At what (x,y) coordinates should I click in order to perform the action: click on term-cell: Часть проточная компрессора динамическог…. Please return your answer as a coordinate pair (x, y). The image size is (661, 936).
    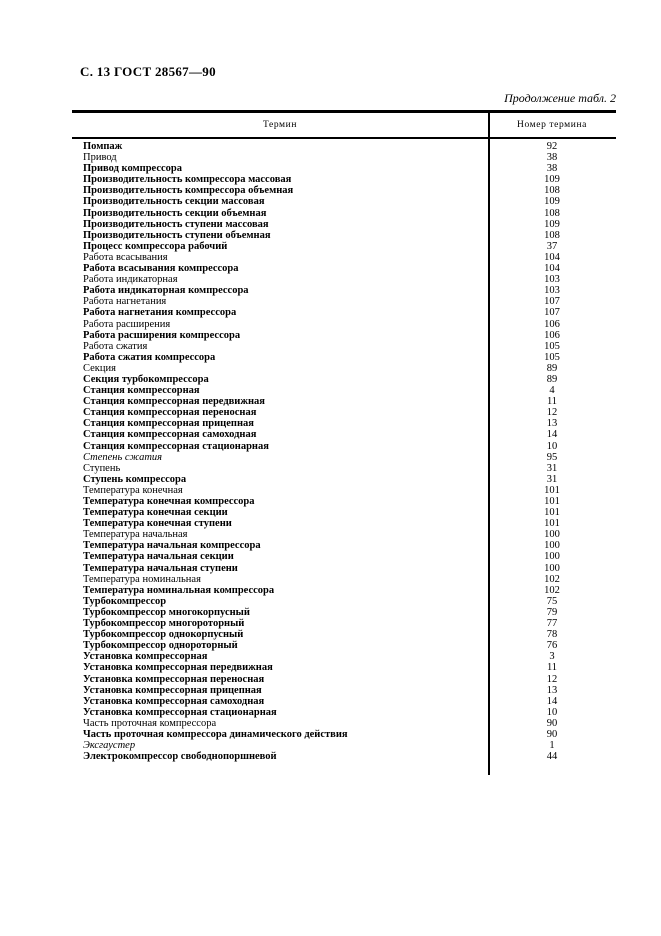
    Looking at the image, I should click on (215, 734).